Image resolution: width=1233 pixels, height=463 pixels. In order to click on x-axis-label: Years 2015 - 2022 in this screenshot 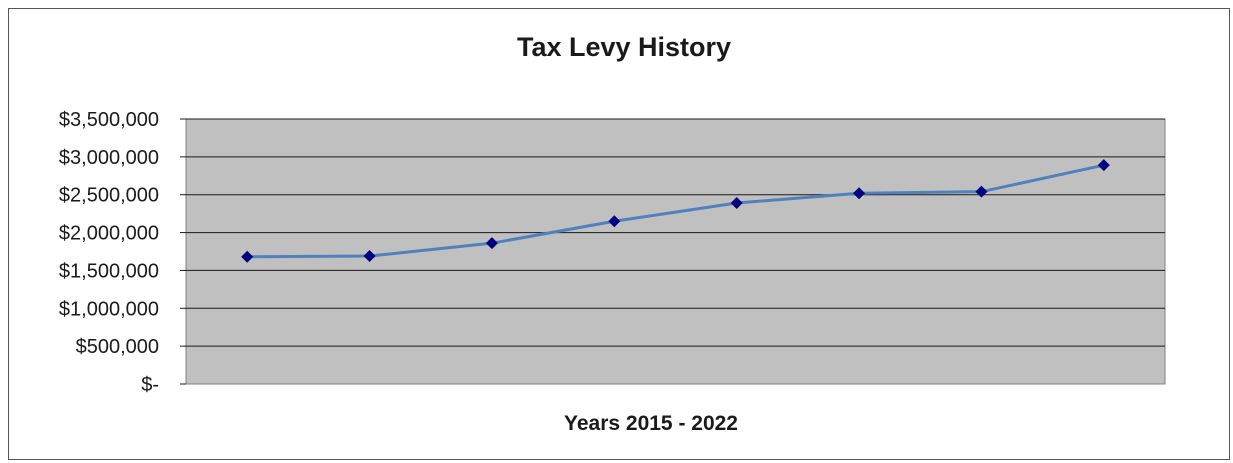, I will do `click(651, 423)`.